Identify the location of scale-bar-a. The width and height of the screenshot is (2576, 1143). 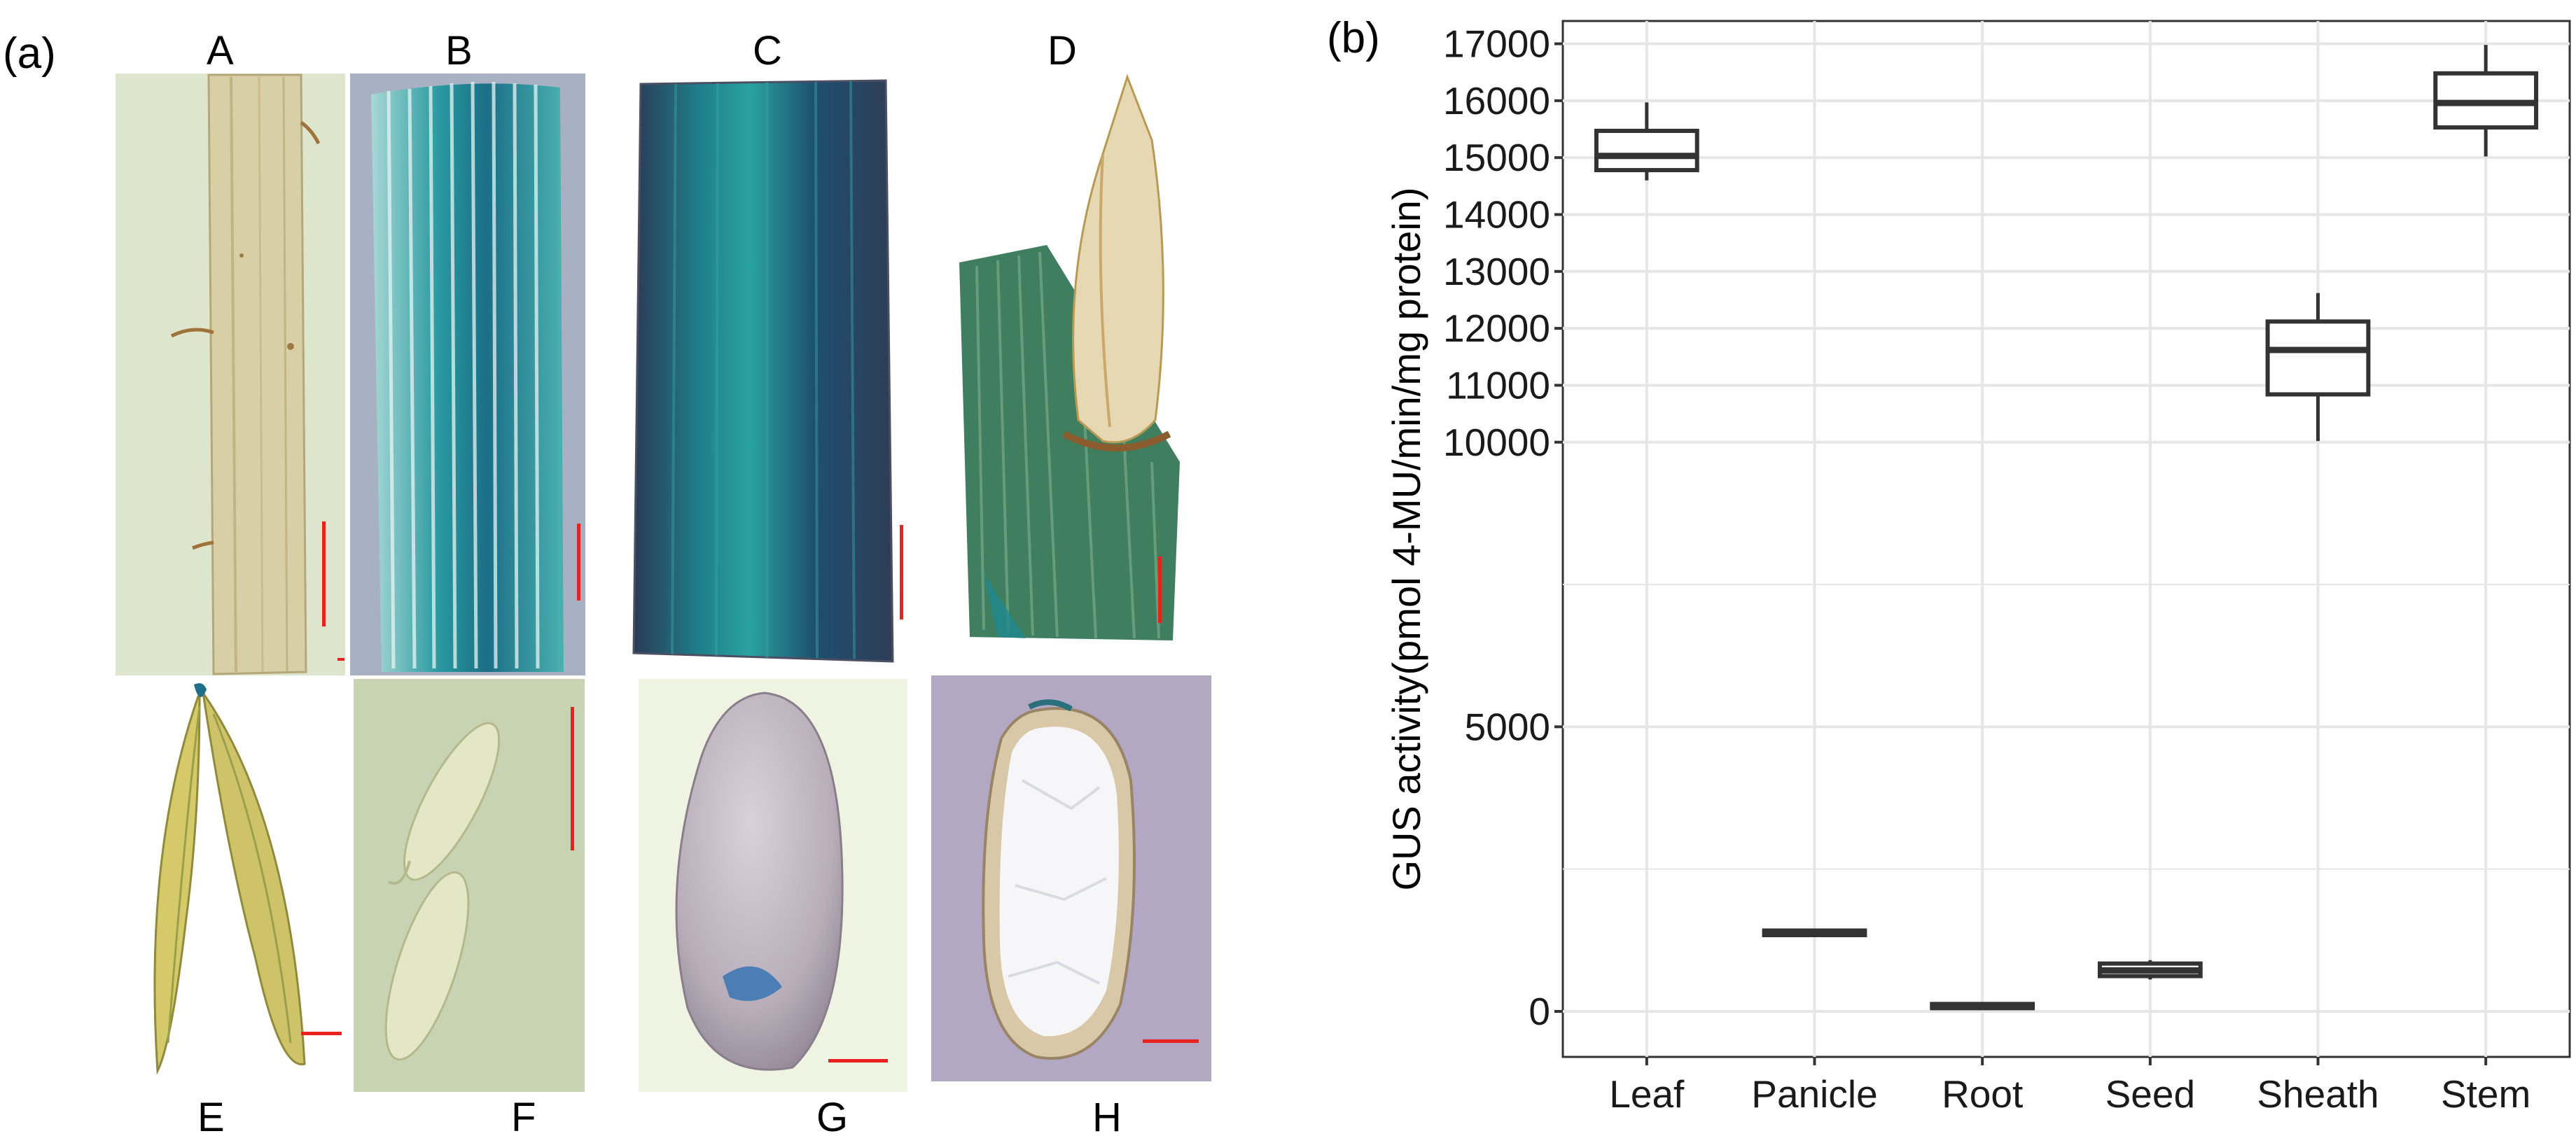
(324, 573).